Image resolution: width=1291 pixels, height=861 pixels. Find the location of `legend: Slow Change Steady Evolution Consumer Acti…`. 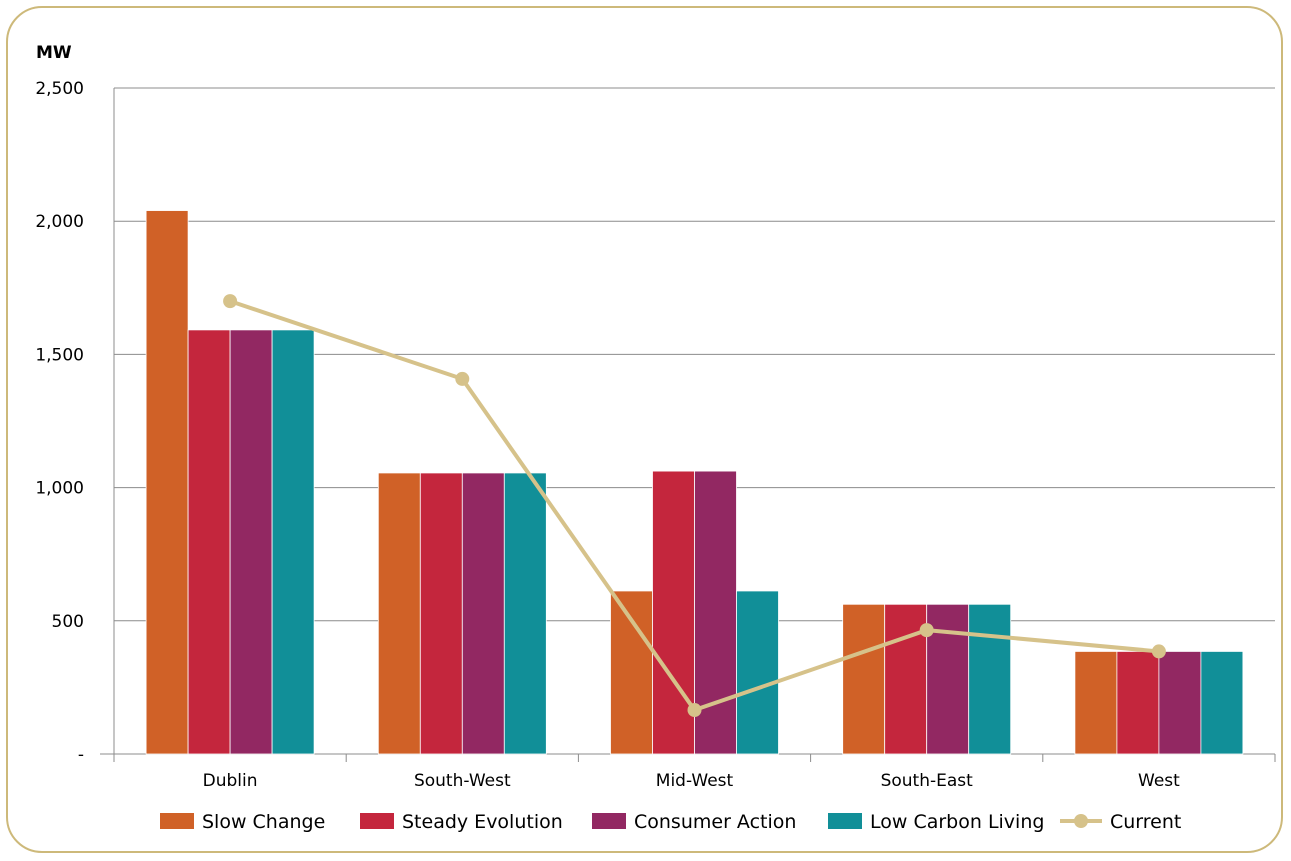

legend: Slow Change Steady Evolution Consumer Acti… is located at coordinates (670, 822).